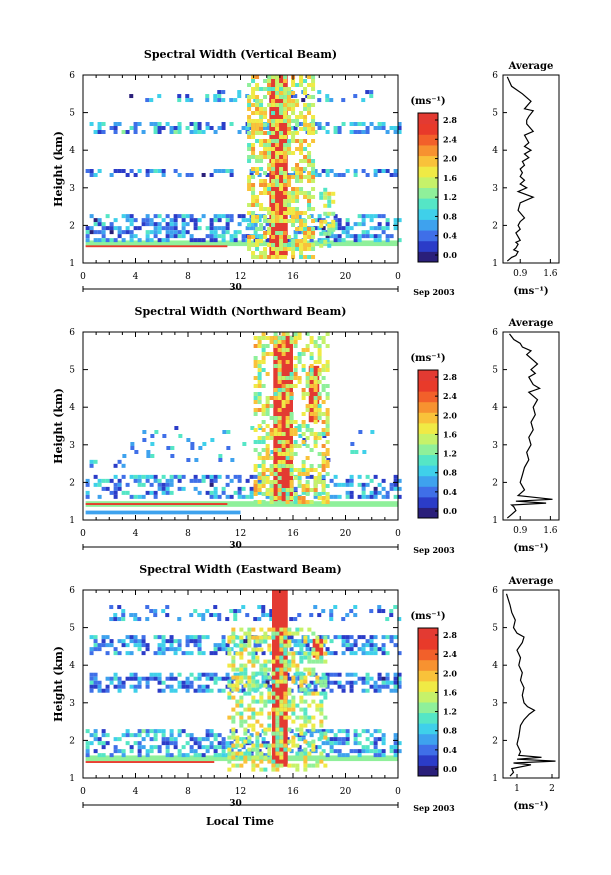 The height and width of the screenshot is (875, 611). What do you see at coordinates (428, 236) in the screenshot?
I see `colorbar-swatch` at bounding box center [428, 236].